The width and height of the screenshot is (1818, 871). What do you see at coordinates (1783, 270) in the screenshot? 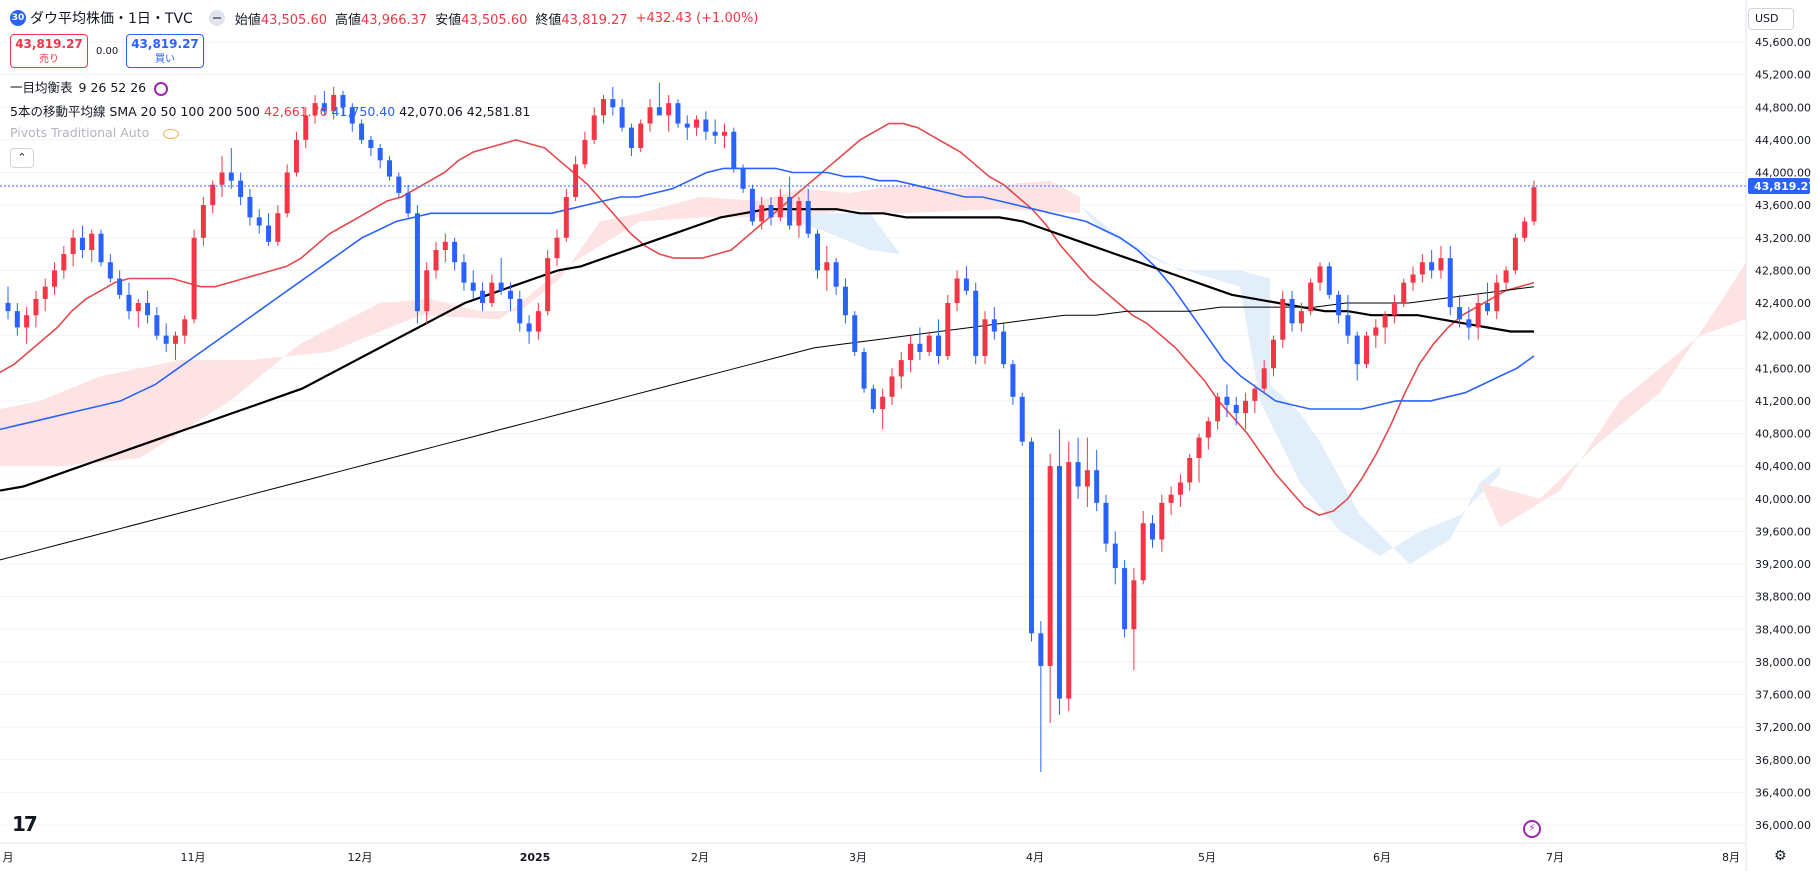
I see `y-tick-label: 42,800.00` at bounding box center [1783, 270].